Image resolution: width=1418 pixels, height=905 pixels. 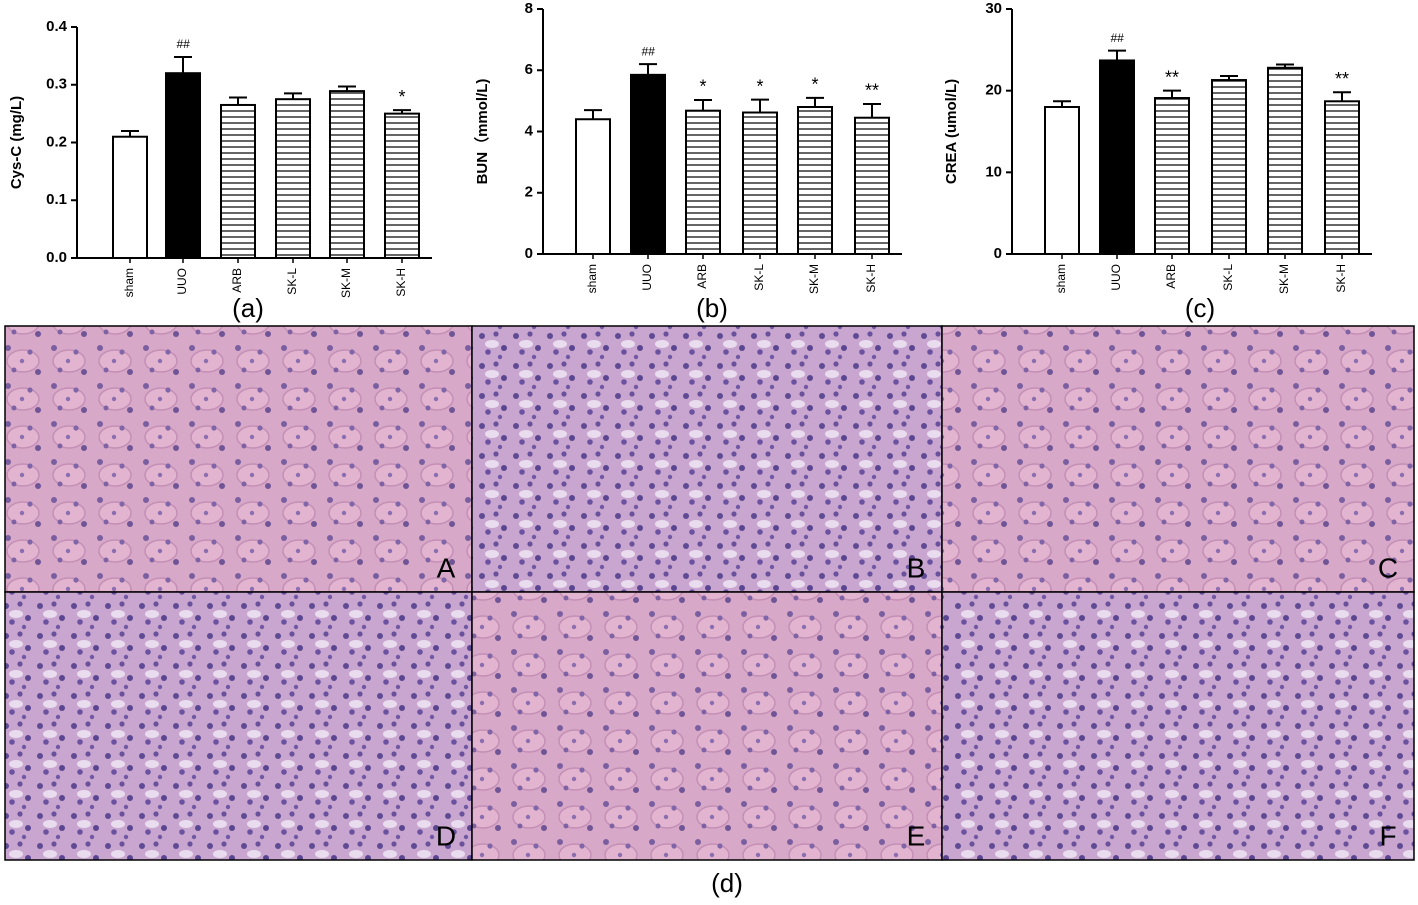 I want to click on image-label: B, so click(x=916, y=567).